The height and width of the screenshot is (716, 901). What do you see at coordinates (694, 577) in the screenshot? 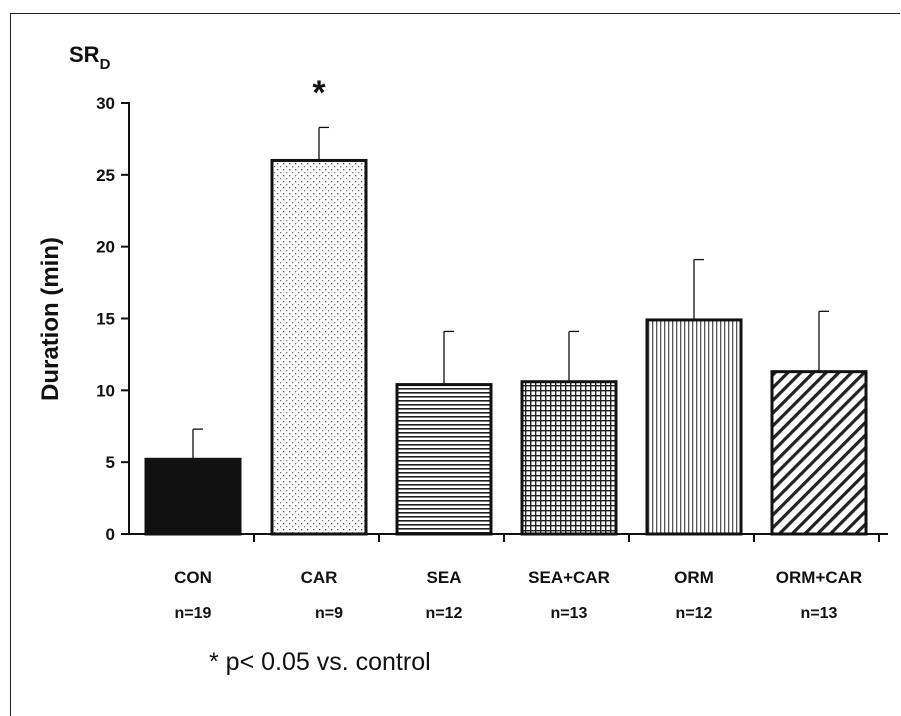
I see `x-category-label: ORM` at bounding box center [694, 577].